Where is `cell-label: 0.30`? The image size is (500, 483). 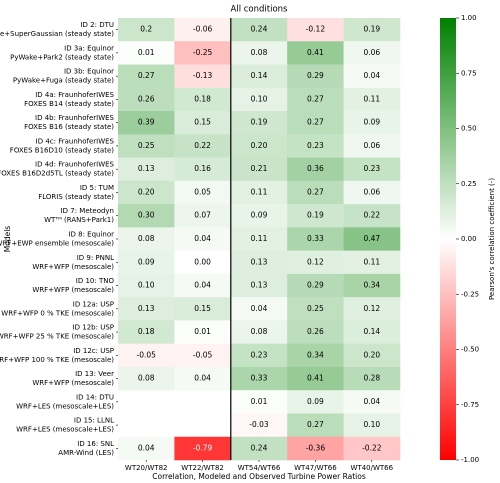 cell-label: 0.30 is located at coordinates (146, 215).